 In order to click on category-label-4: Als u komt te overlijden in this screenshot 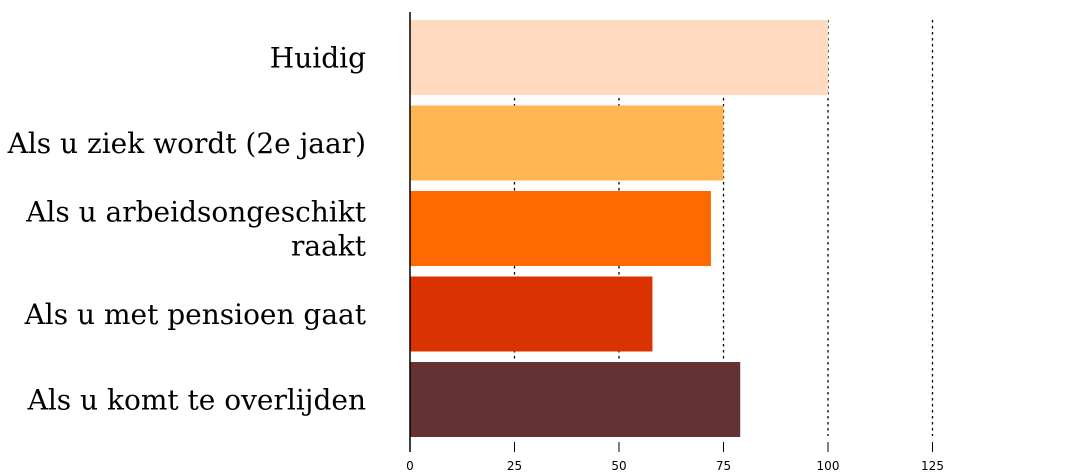, I will do `click(196, 400)`.